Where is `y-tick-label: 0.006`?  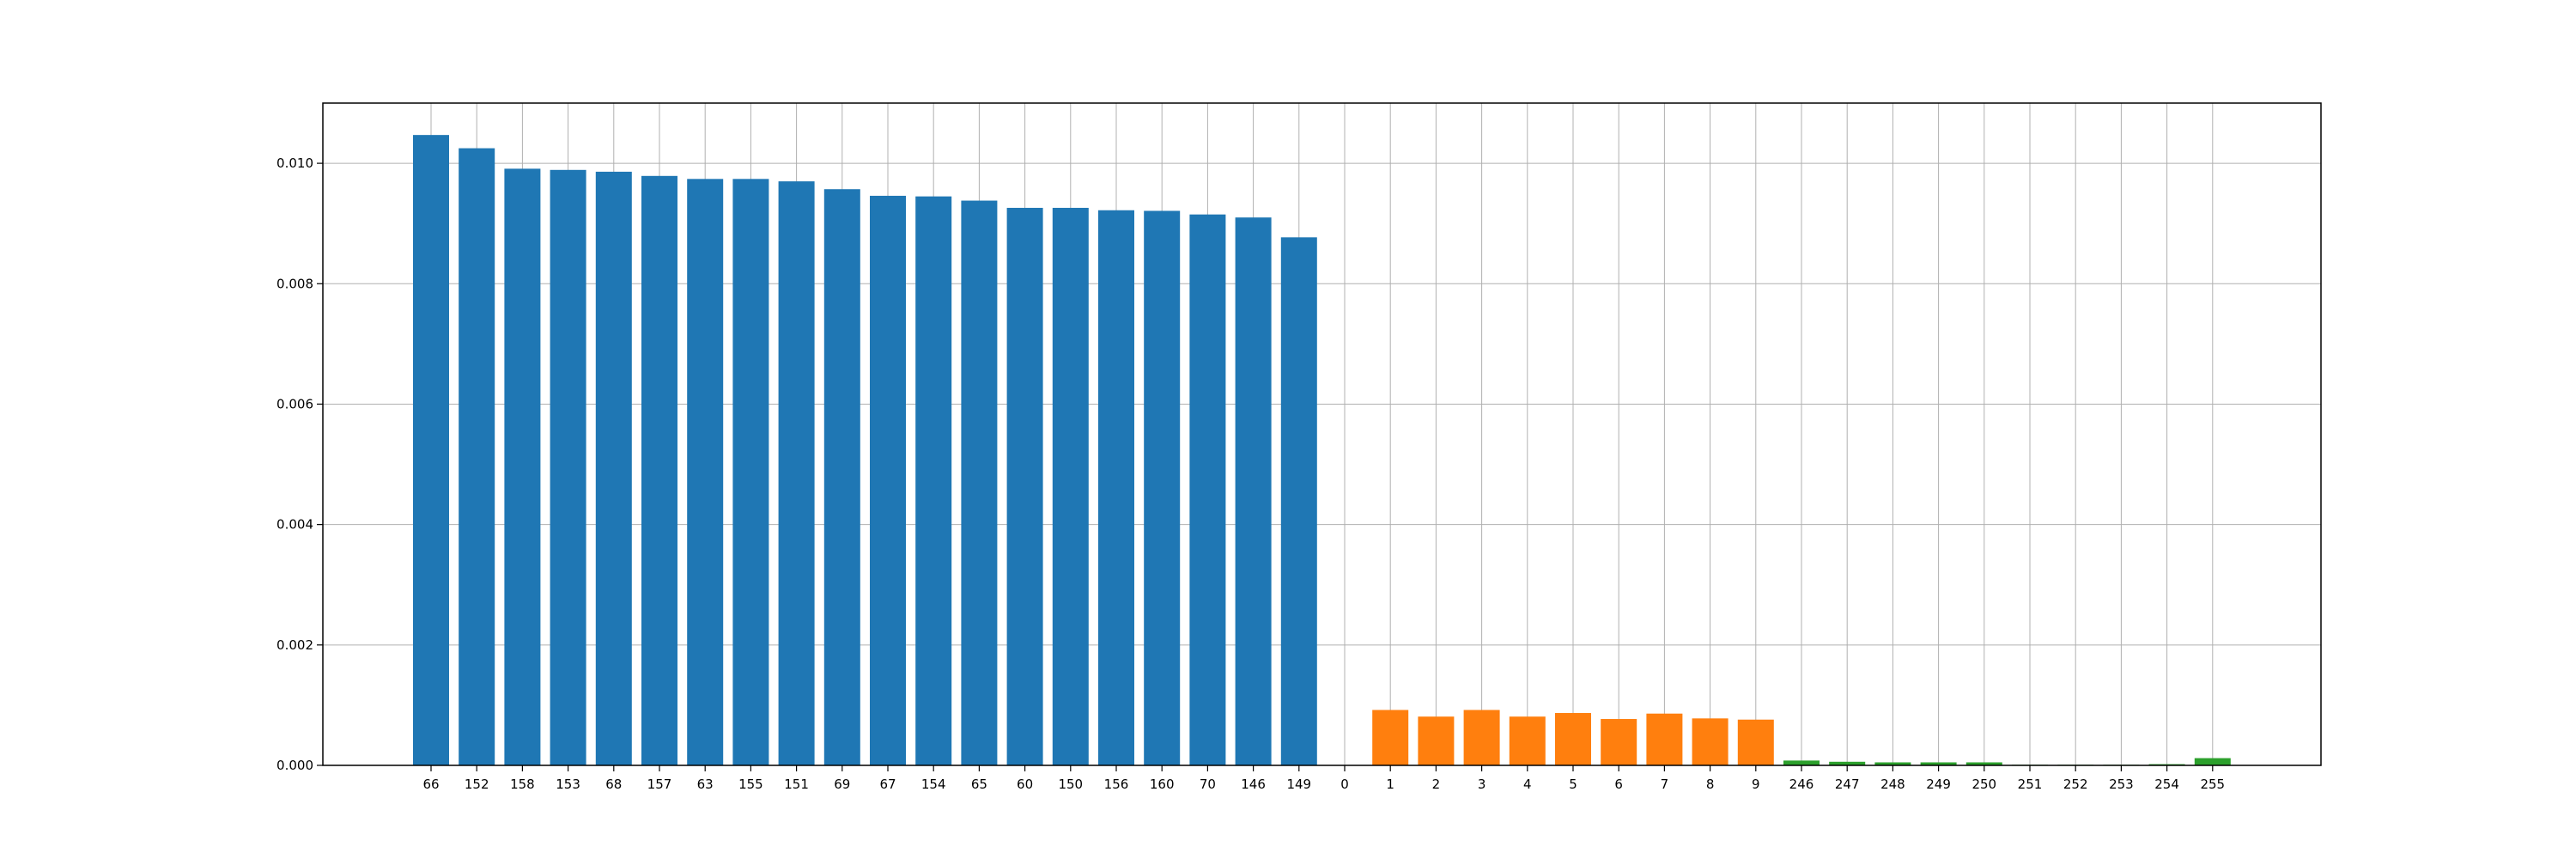 y-tick-label: 0.006 is located at coordinates (294, 403).